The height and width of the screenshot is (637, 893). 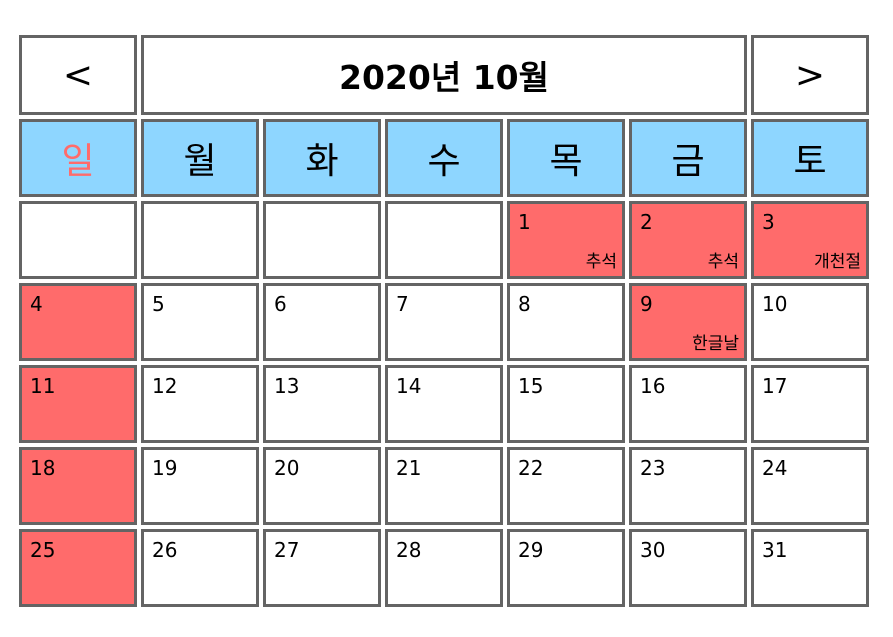 I want to click on prev-month-button: <, so click(x=78, y=75).